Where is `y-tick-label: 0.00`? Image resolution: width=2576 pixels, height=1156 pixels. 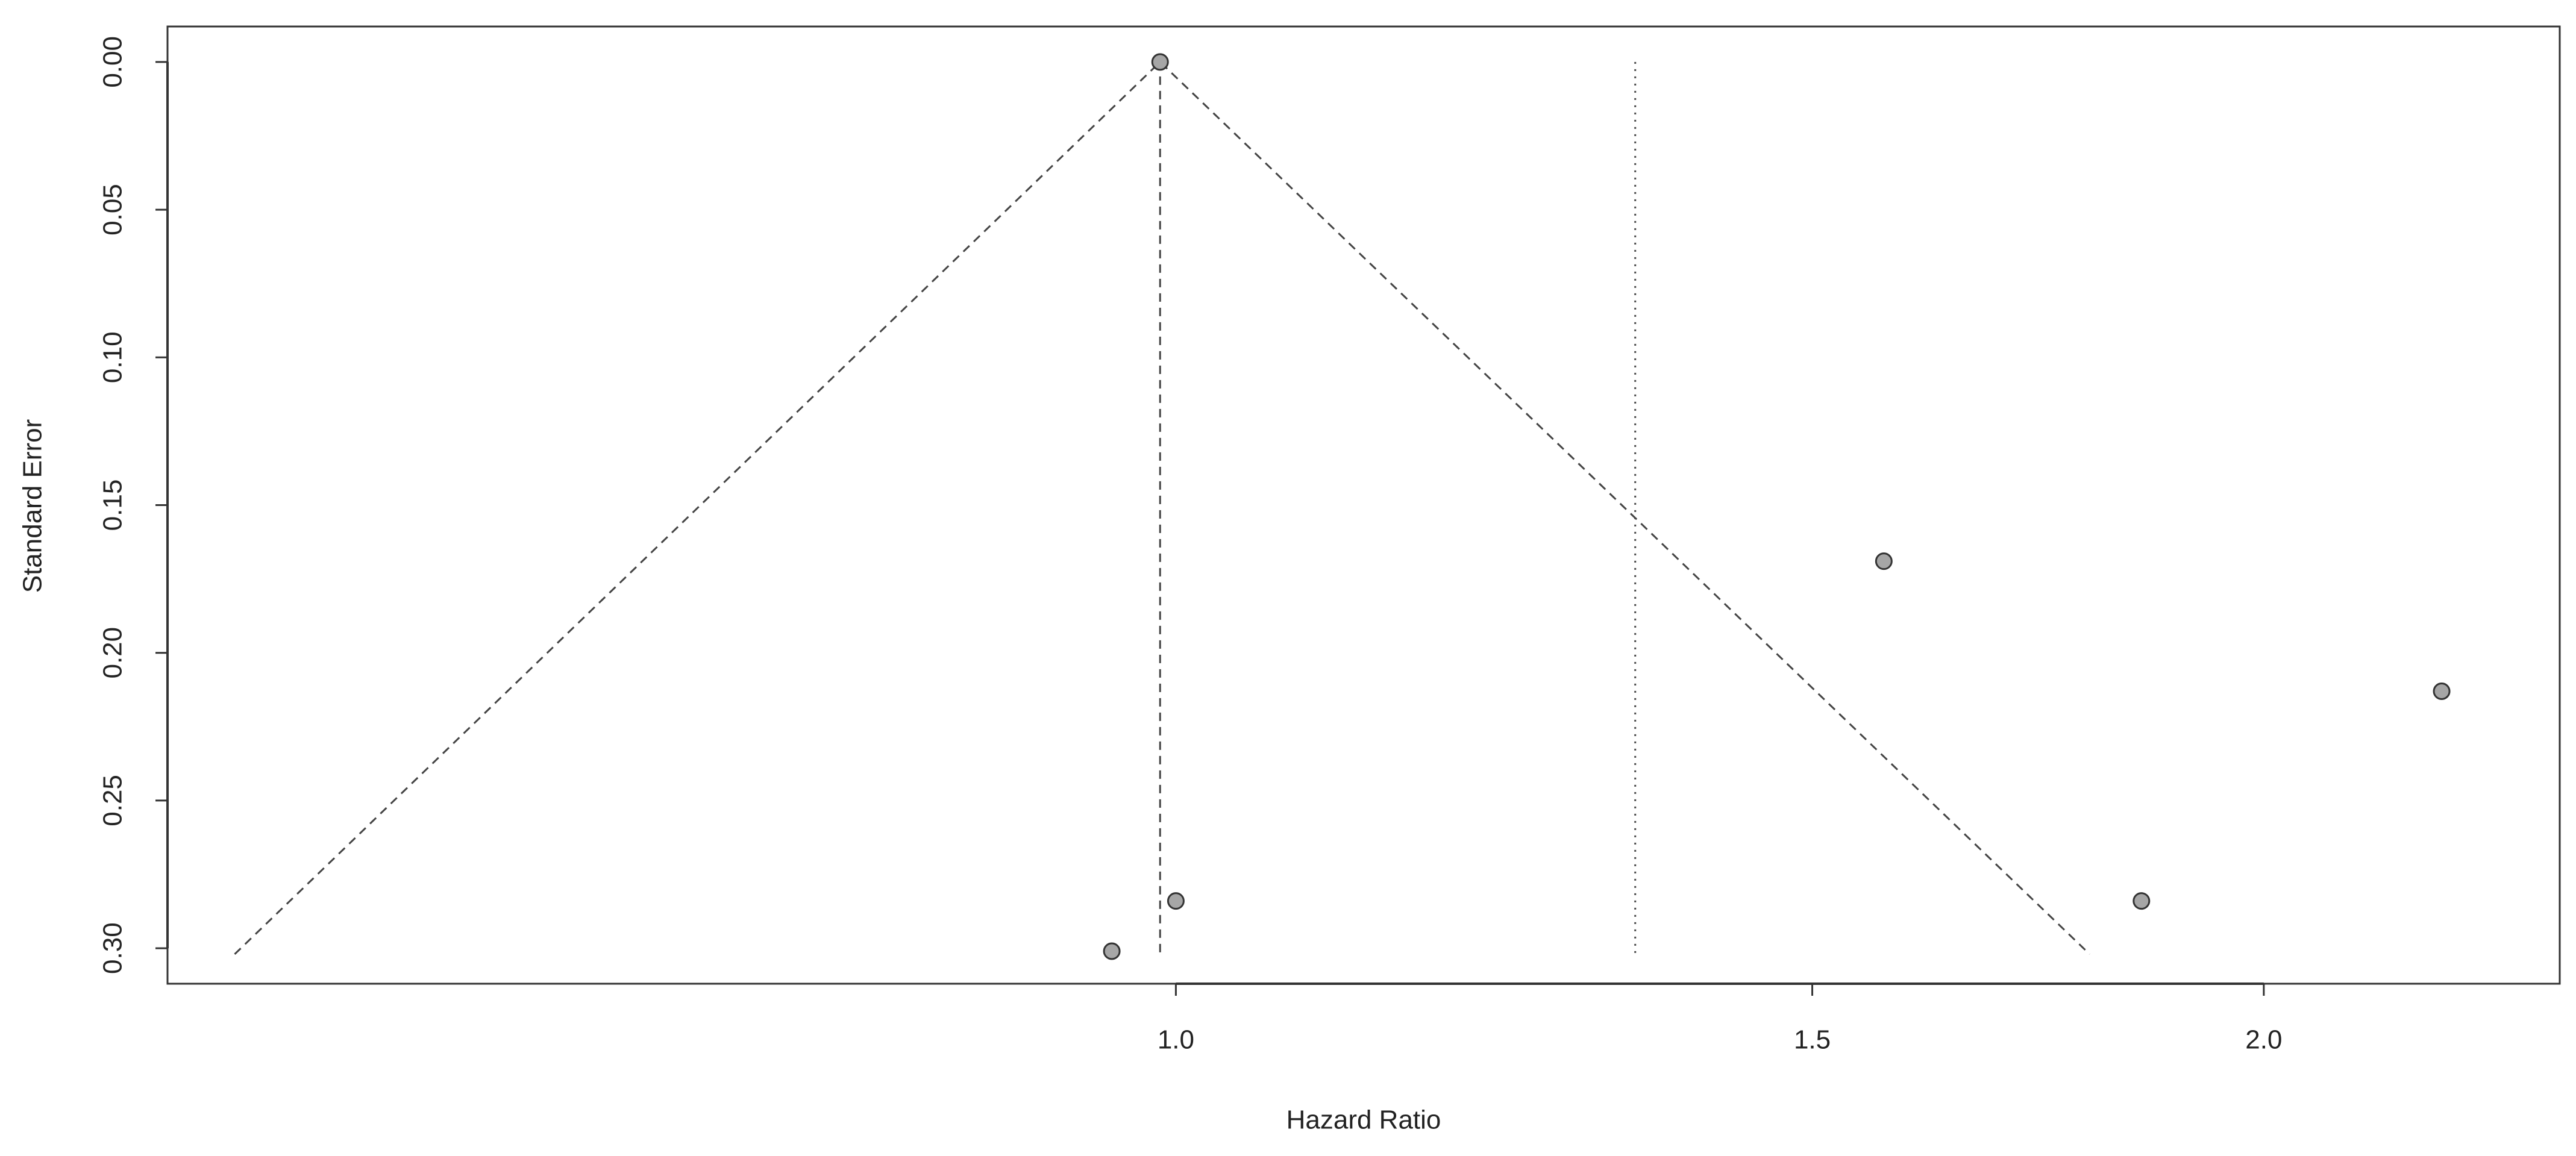 y-tick-label: 0.00 is located at coordinates (113, 62).